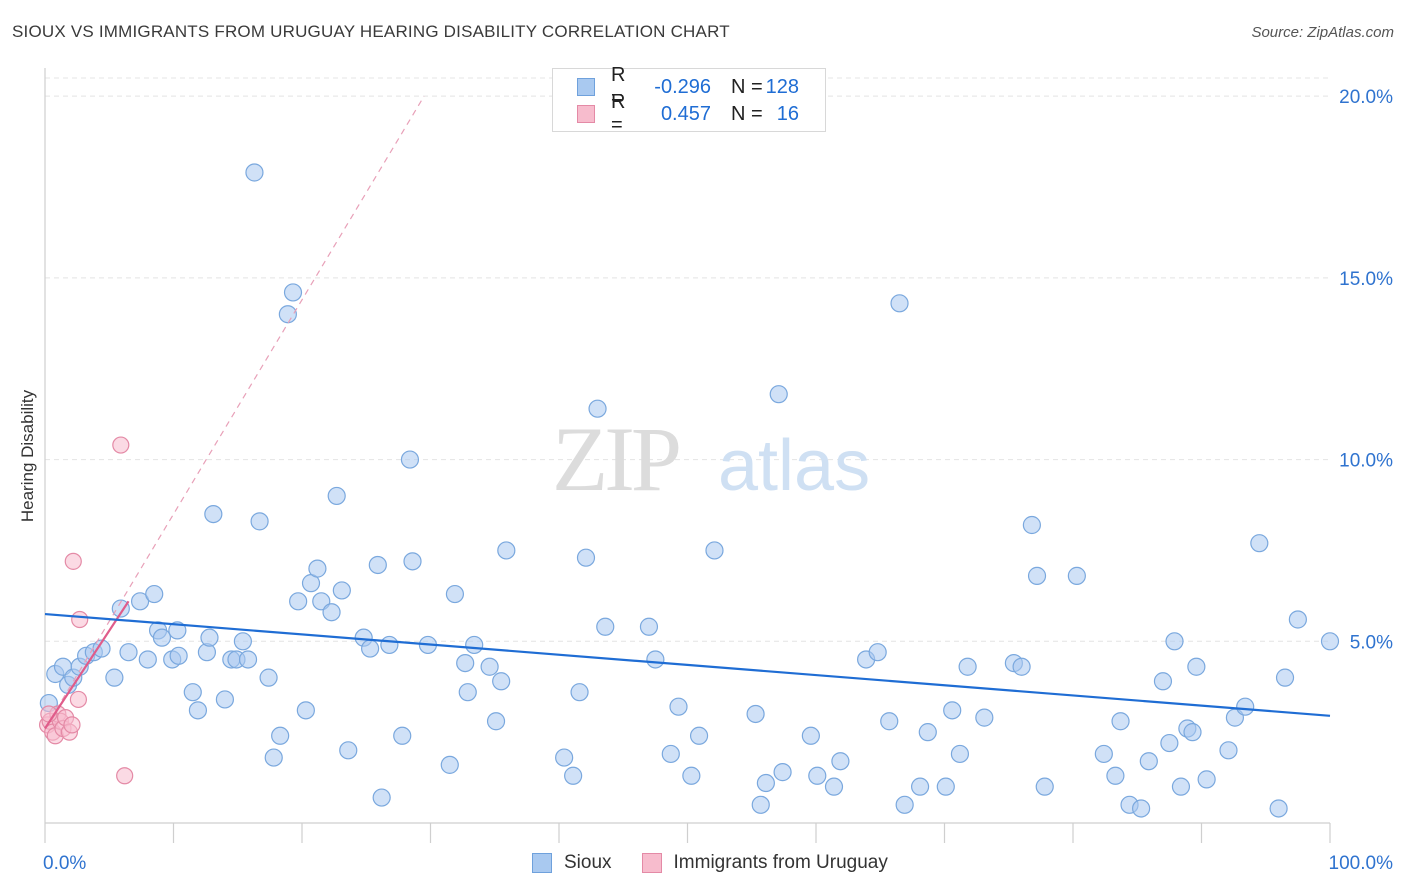 Image resolution: width=1406 pixels, height=892 pixels. What do you see at coordinates (586, 87) in the screenshot?
I see `legend-swatch-sioux` at bounding box center [586, 87].